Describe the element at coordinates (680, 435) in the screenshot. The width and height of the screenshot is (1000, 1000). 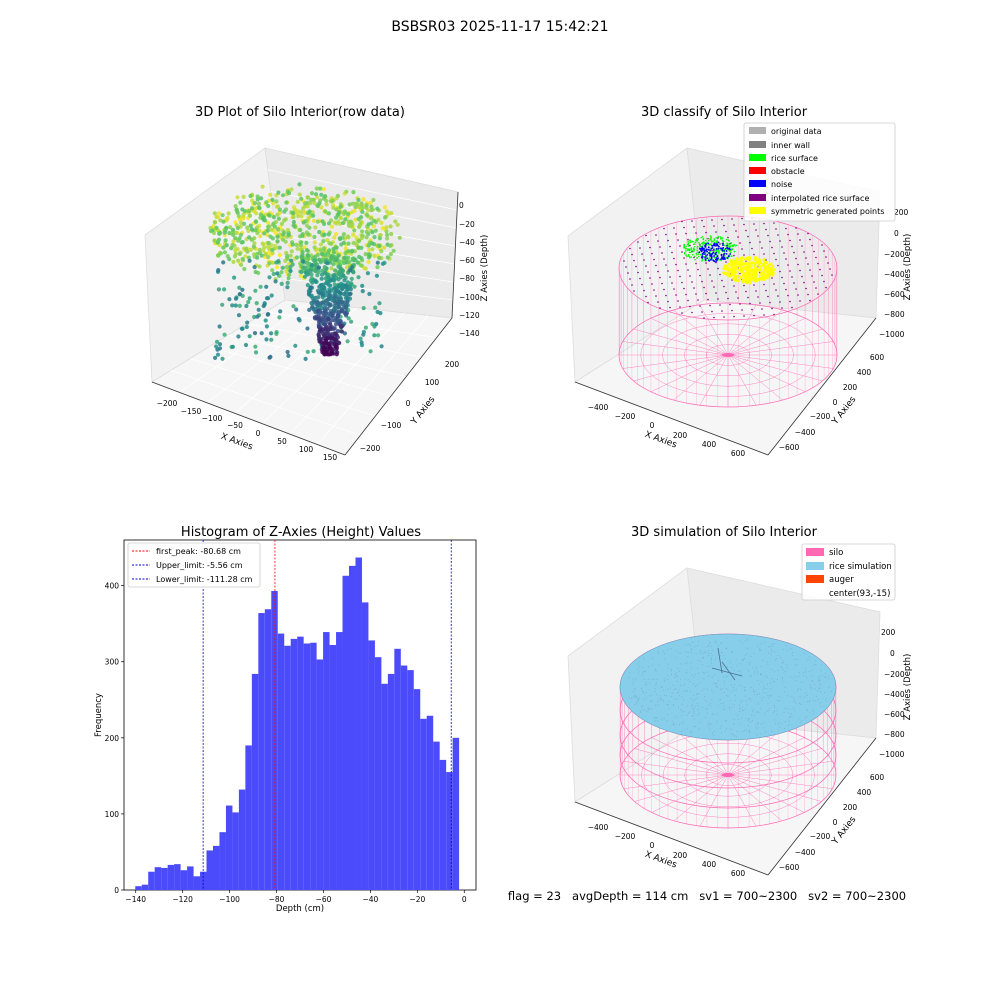
I see `classify-xtick: 200` at that location.